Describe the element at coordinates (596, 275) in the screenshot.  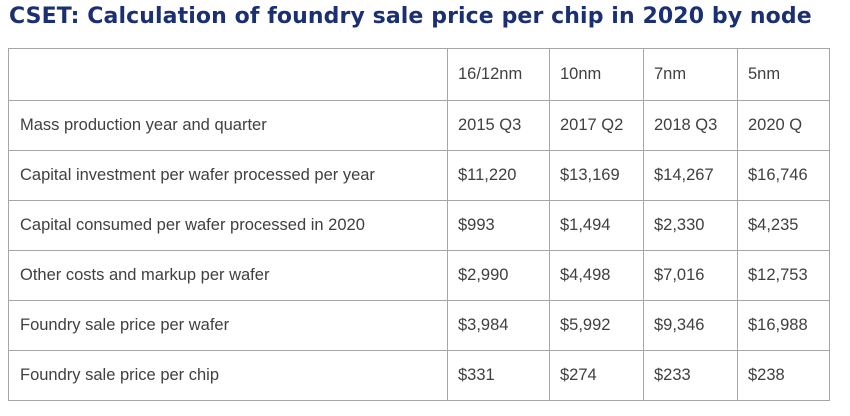
I see `table-cell: $4,498` at that location.